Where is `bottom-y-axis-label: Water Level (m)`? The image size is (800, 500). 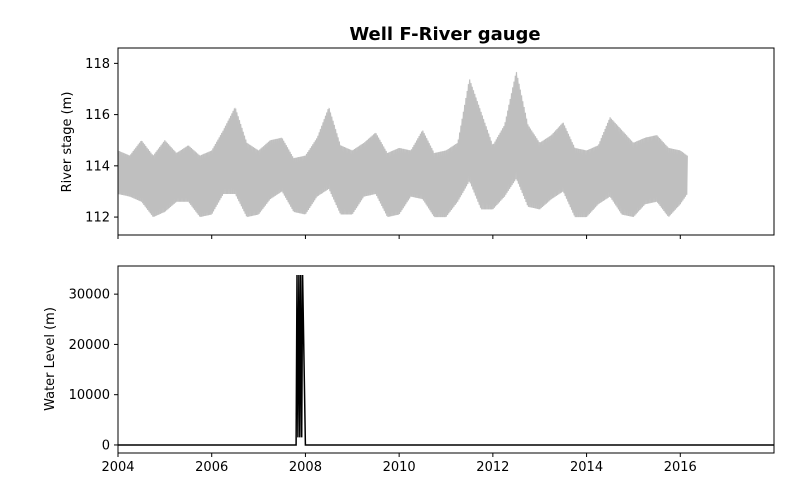 bottom-y-axis-label: Water Level (m) is located at coordinates (50, 359).